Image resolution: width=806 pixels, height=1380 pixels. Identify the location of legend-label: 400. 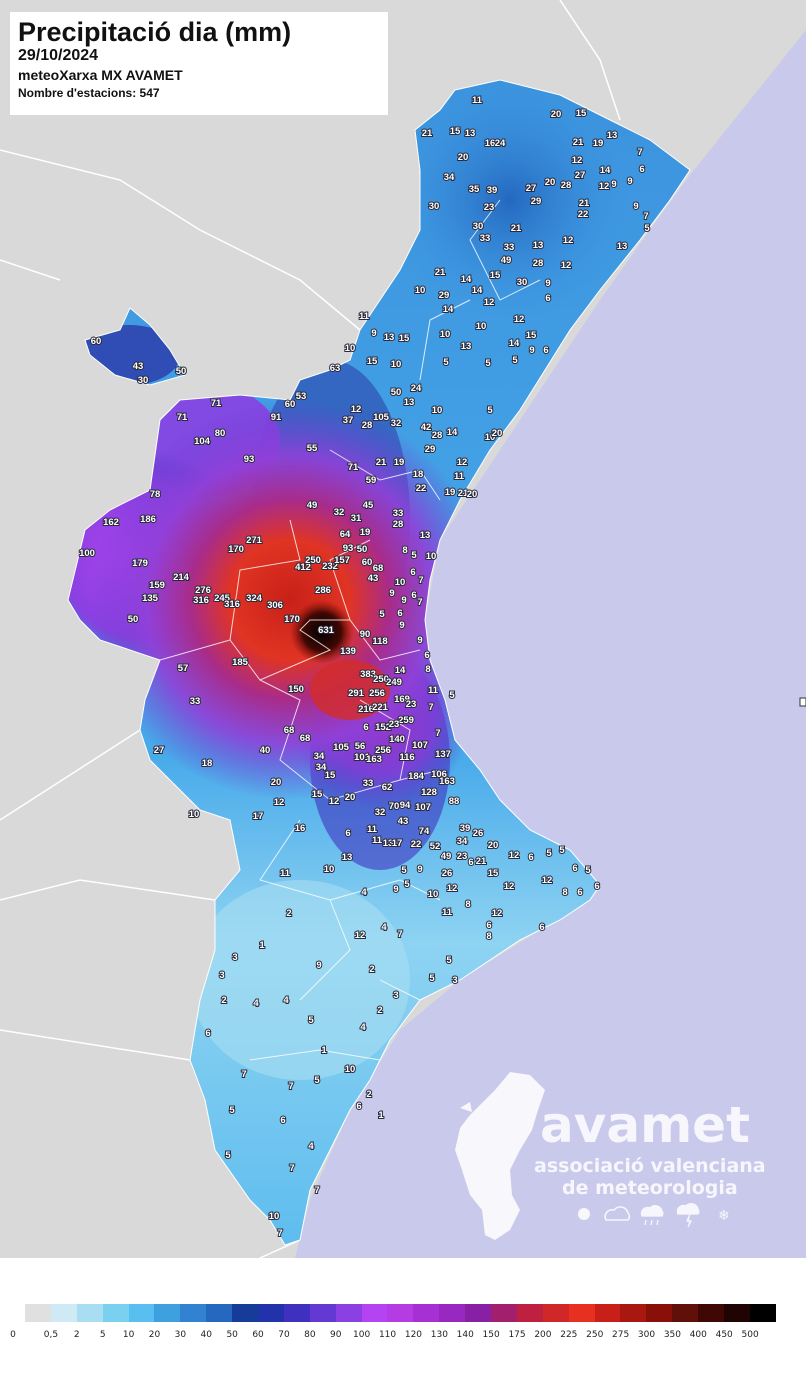
(698, 1335).